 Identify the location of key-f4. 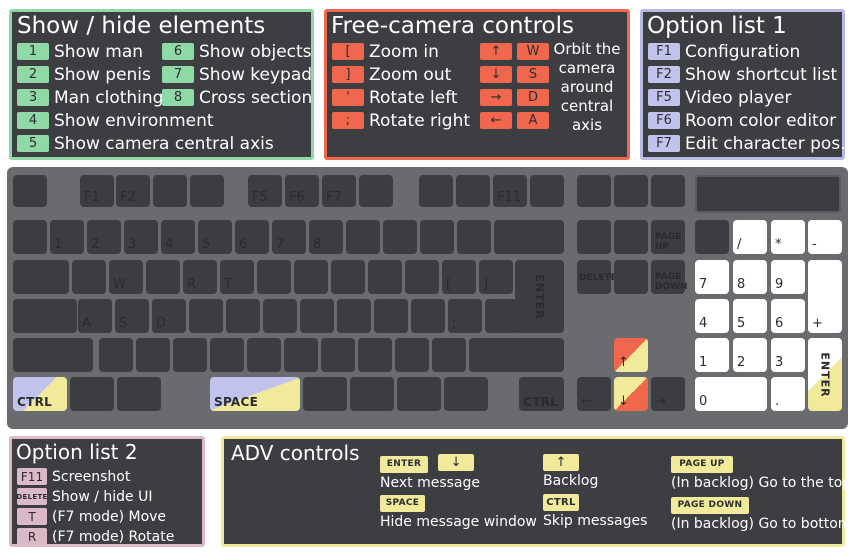
(207, 191).